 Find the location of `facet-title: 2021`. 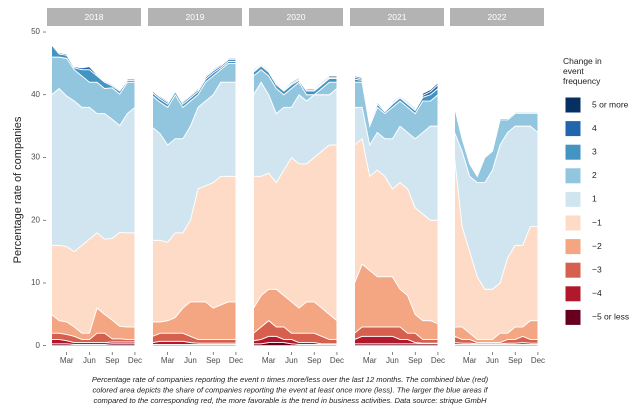

facet-title: 2021 is located at coordinates (397, 17).